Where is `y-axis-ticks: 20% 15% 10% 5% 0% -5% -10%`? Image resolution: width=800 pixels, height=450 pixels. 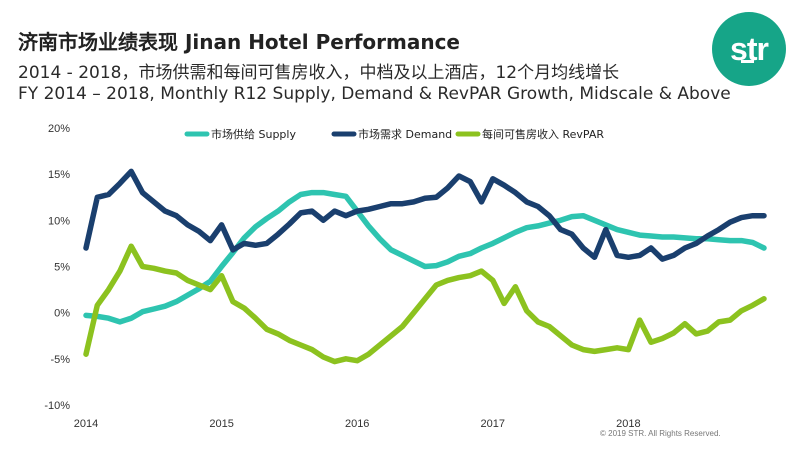
y-axis-ticks: 20% 15% 10% 5% 0% -5% -10% is located at coordinates (57, 267).